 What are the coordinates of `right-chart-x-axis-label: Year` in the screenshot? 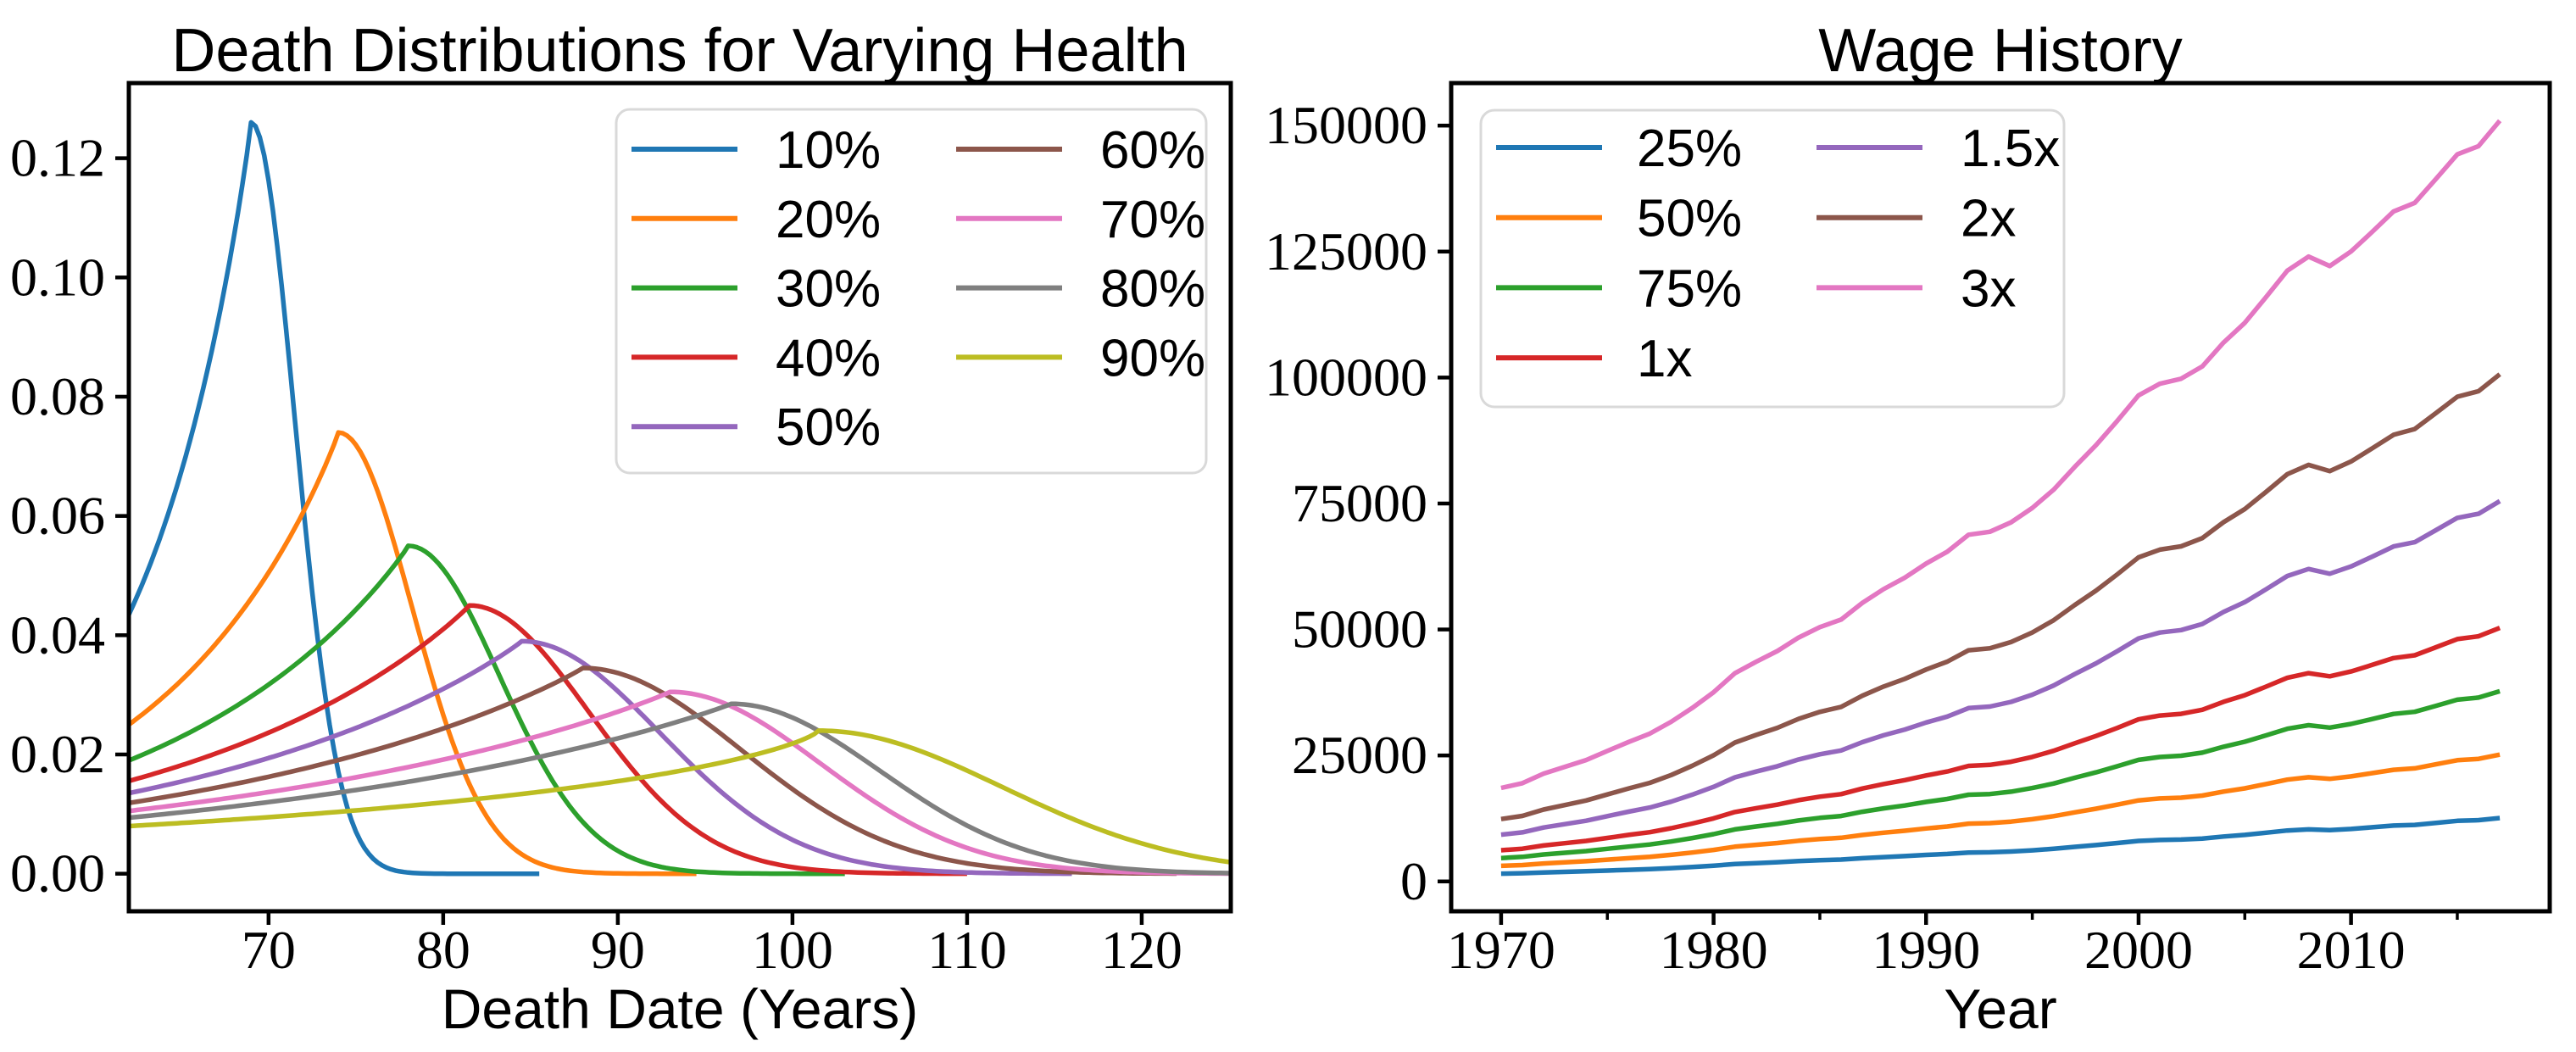 It's located at (2000, 1008).